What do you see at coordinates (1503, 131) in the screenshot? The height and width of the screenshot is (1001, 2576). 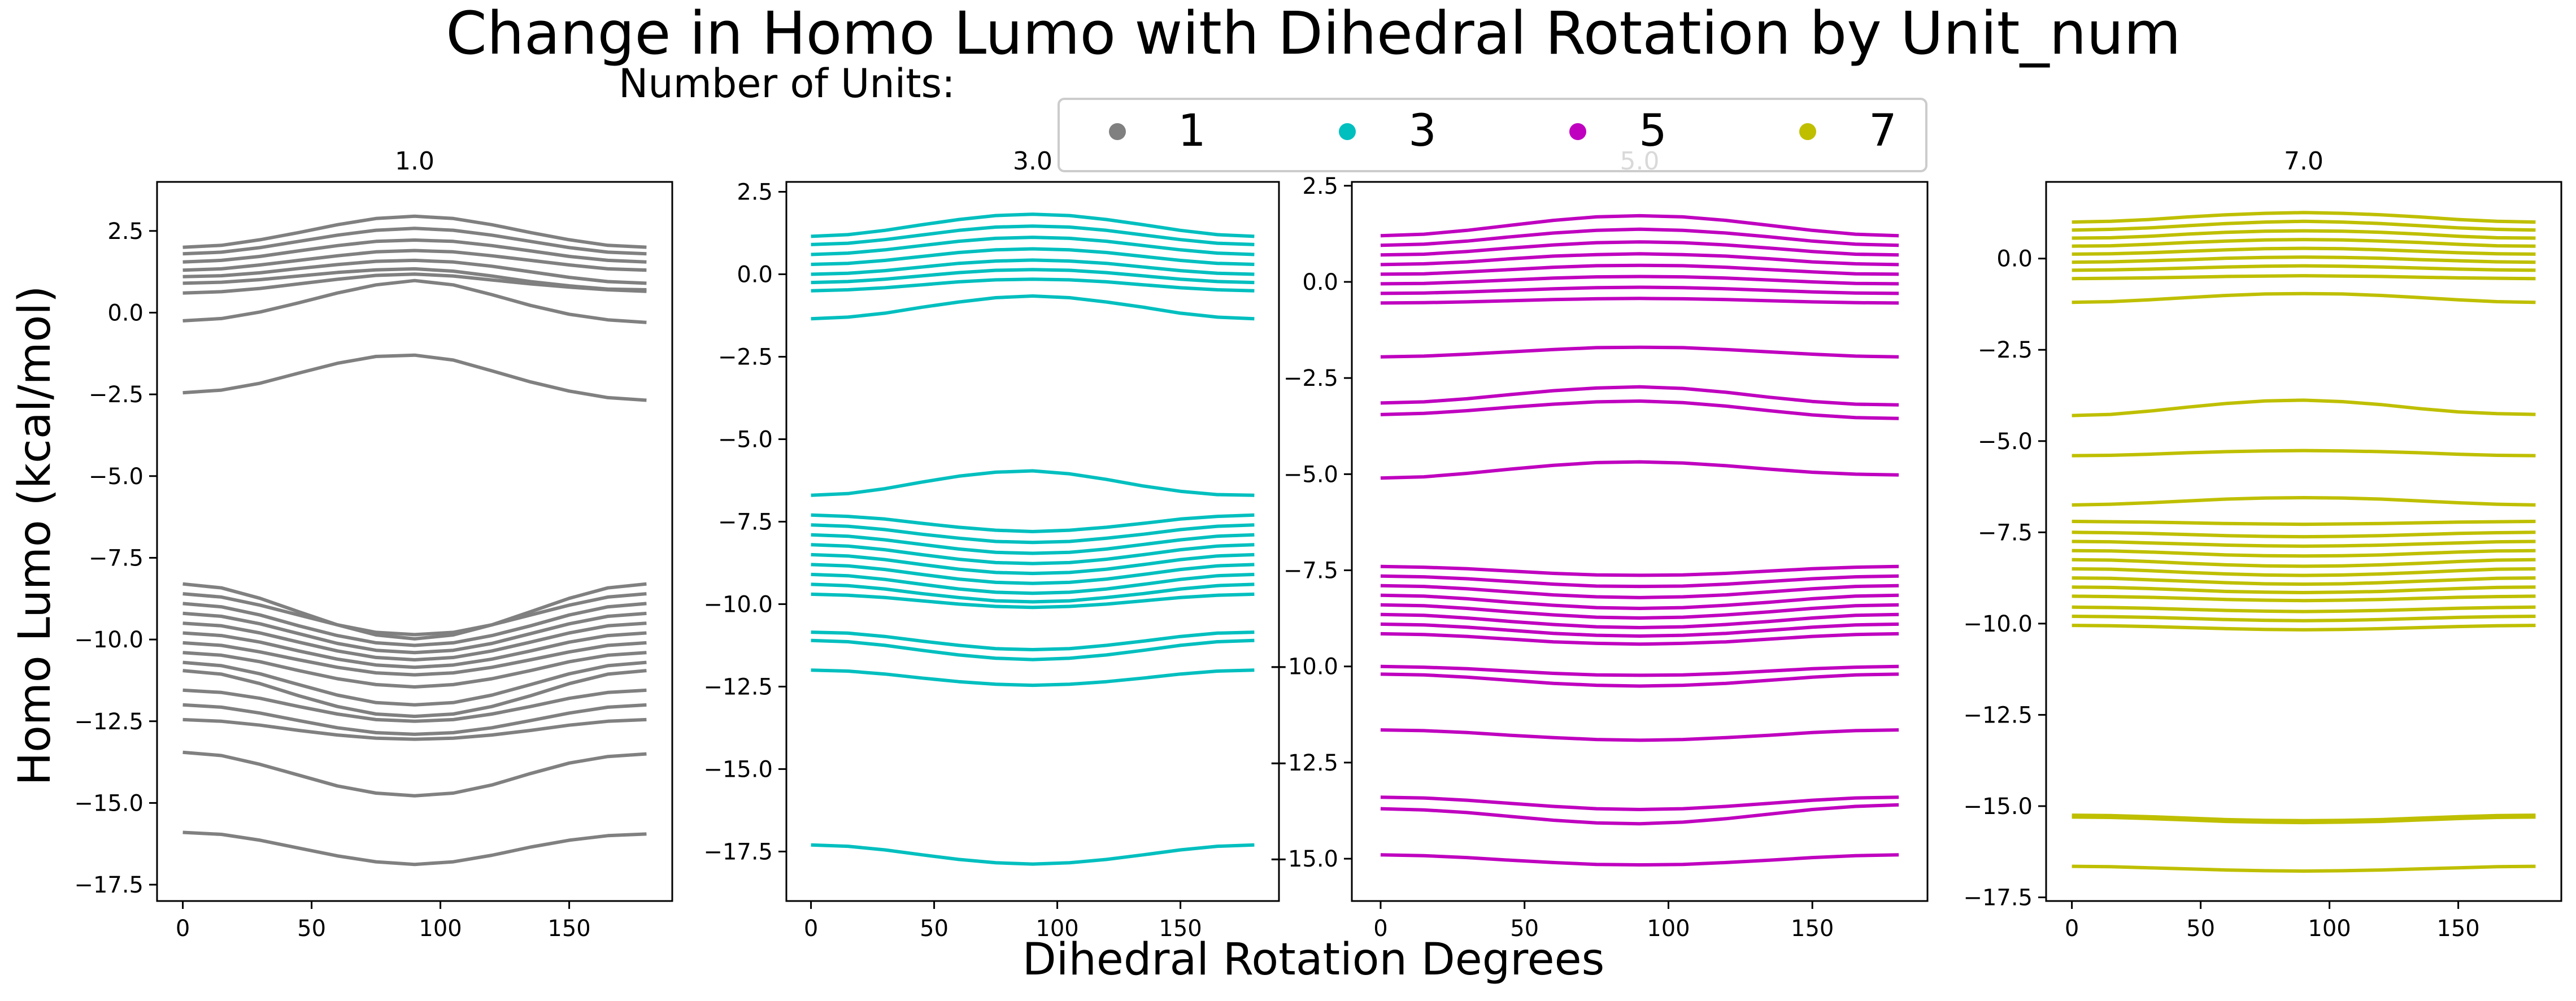 I see `legend-items: 1 3 5 7` at bounding box center [1503, 131].